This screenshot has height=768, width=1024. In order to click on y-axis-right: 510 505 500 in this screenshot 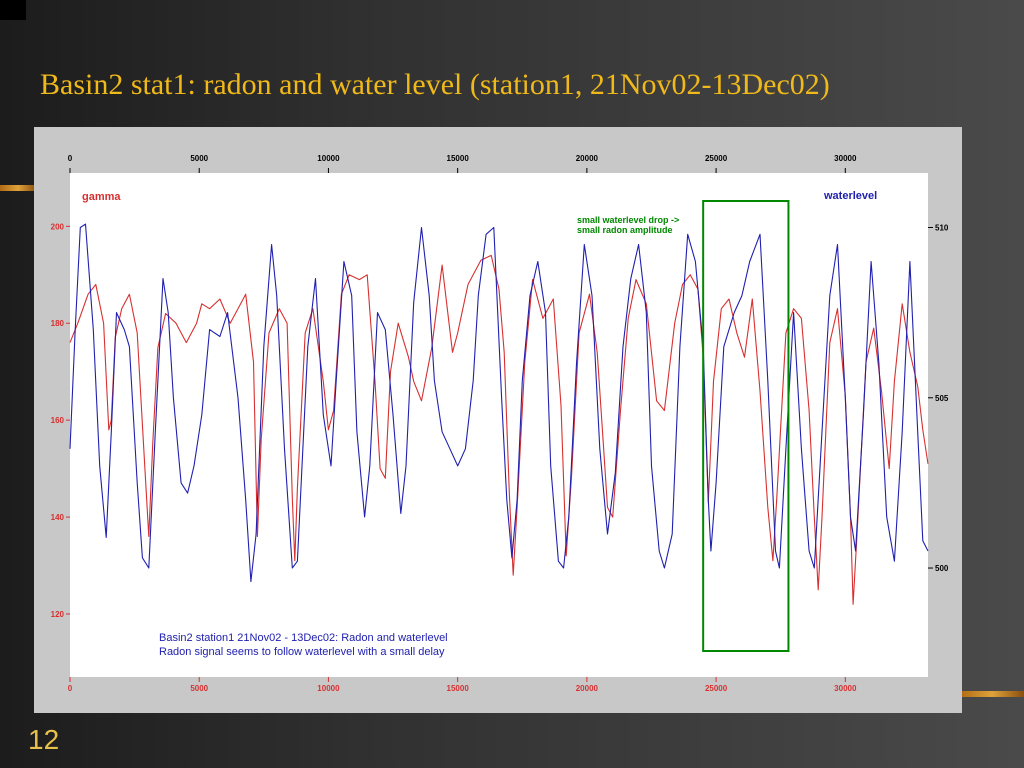, I will do `click(938, 398)`.